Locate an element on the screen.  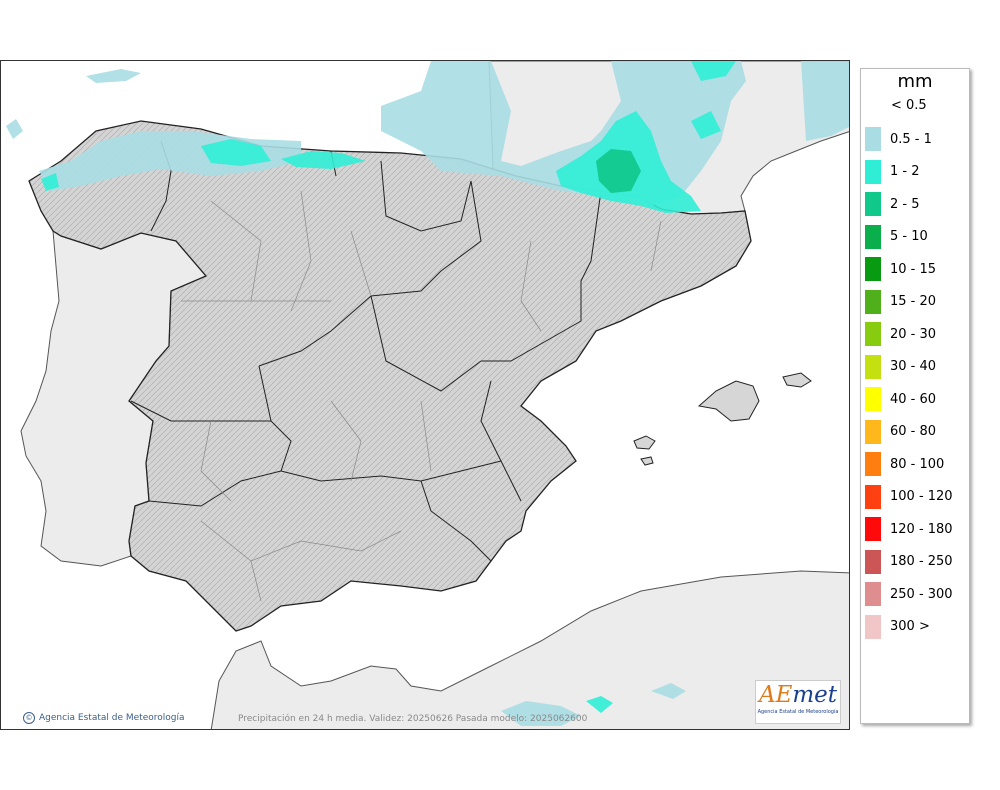
legend-label: 20 - 30 is located at coordinates (913, 334).